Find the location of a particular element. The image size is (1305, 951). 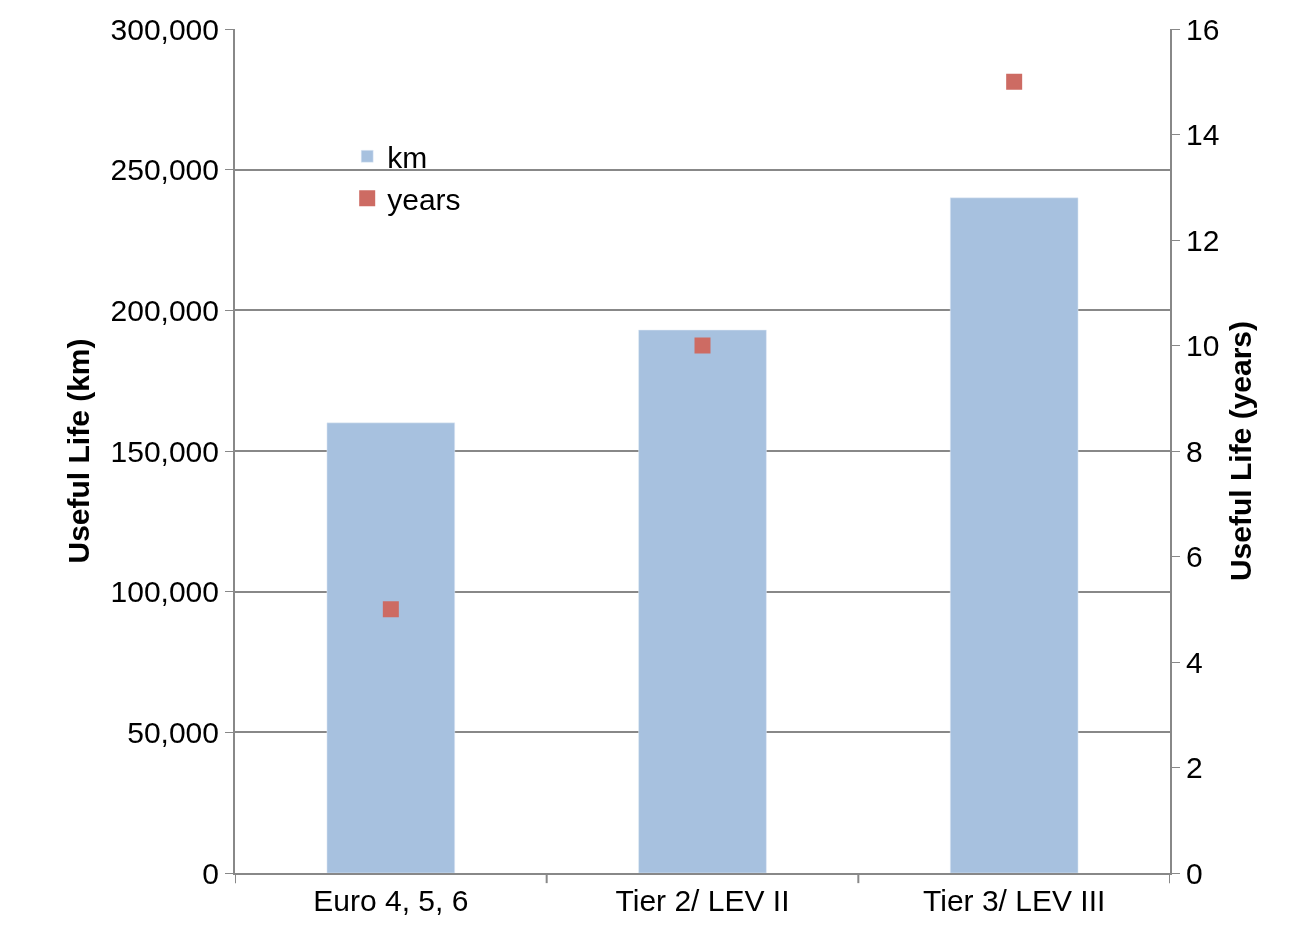

y2-tick-label: 16 is located at coordinates (1203, 29).